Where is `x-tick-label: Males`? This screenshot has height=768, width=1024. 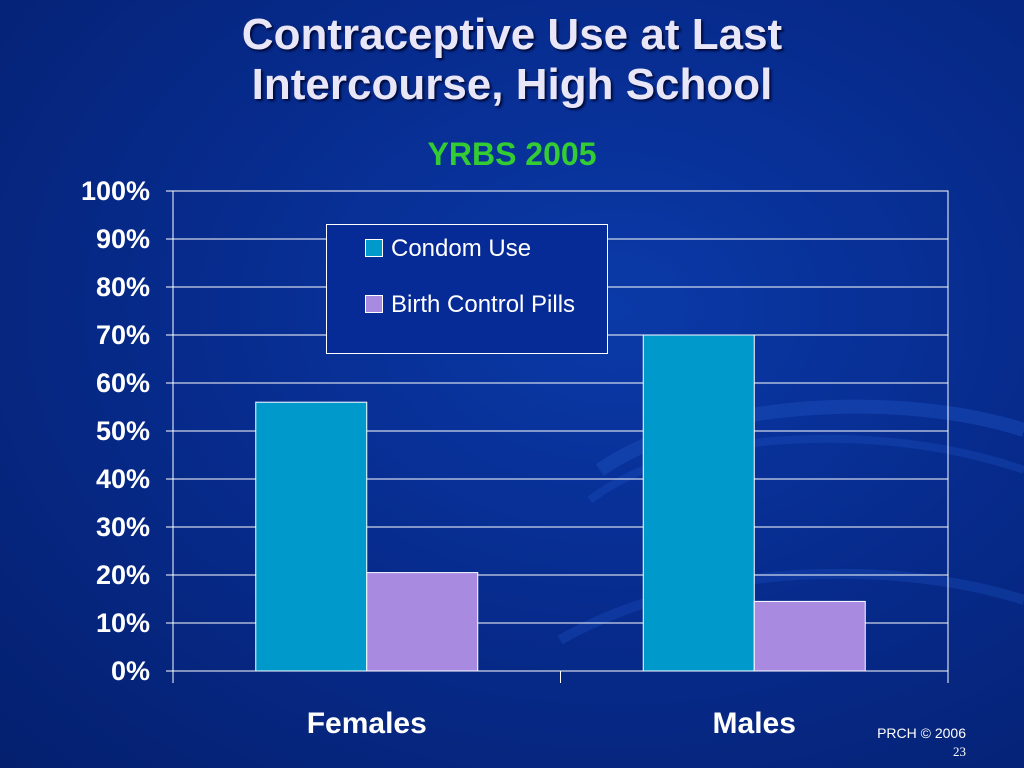
x-tick-label: Males is located at coordinates (754, 723).